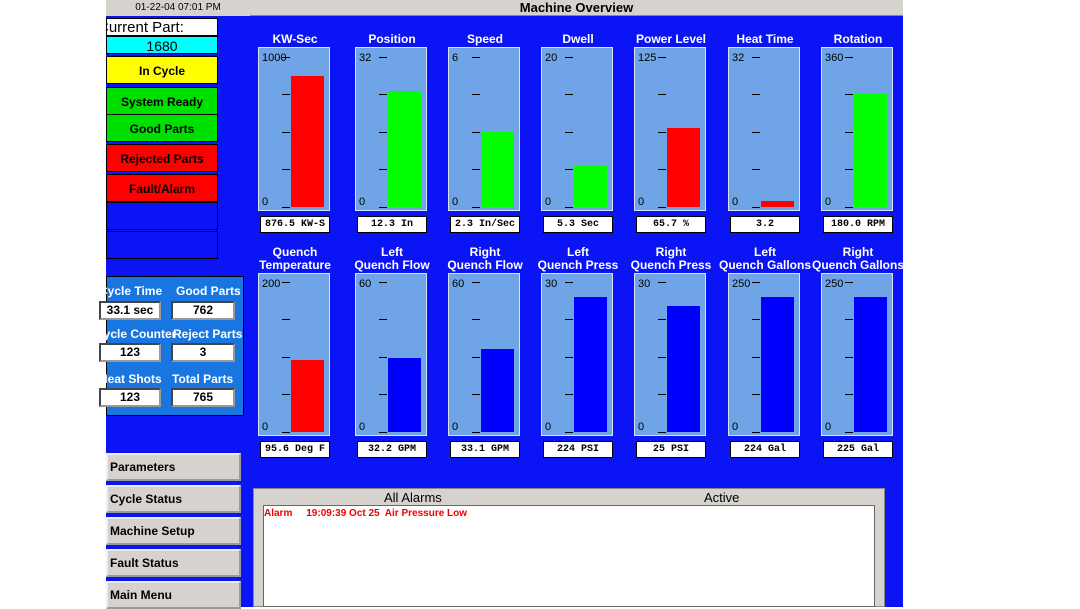 Image resolution: width=1080 pixels, height=609 pixels. What do you see at coordinates (162, 128) in the screenshot?
I see `status-indicator: Good Parts` at bounding box center [162, 128].